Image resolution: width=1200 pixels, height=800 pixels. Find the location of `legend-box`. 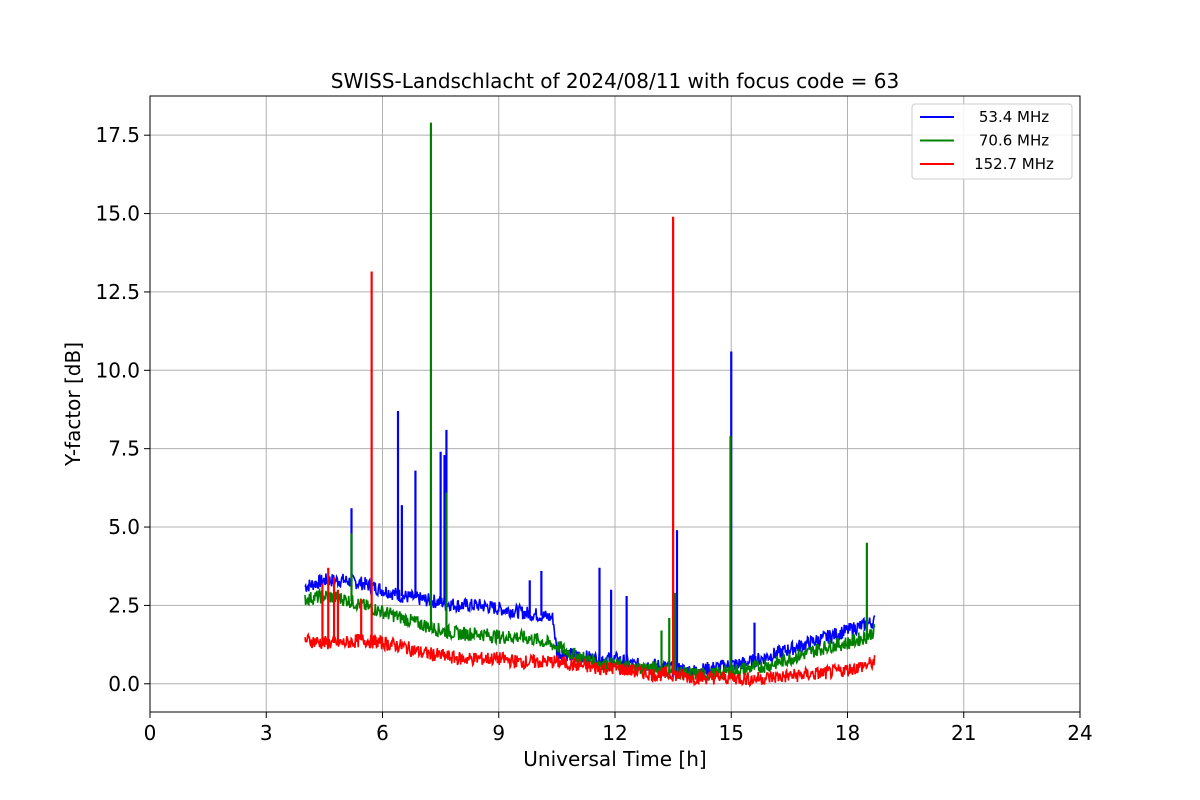

legend-box is located at coordinates (992, 141).